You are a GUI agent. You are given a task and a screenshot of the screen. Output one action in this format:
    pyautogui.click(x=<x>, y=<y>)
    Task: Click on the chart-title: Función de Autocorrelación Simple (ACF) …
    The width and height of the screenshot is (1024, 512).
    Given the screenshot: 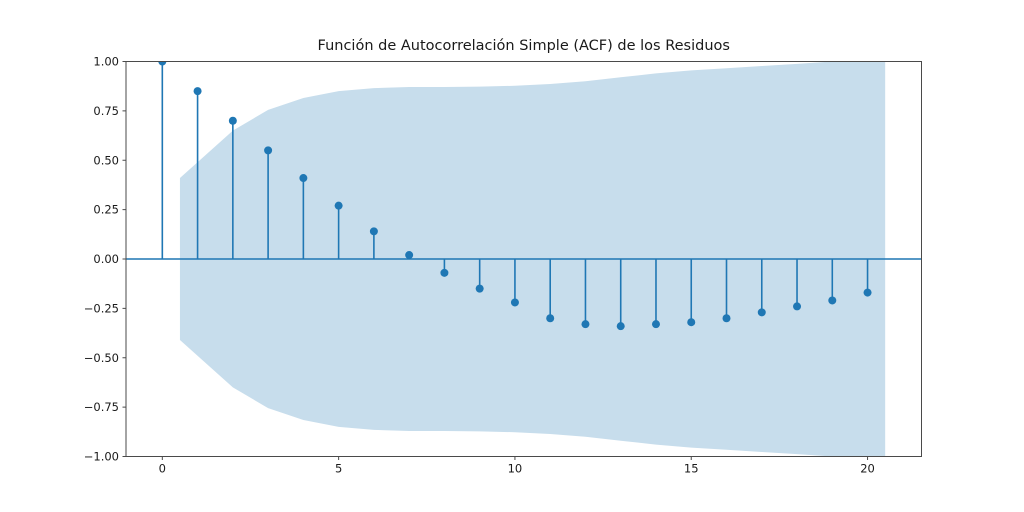 What is the action you would take?
    pyautogui.click(x=524, y=46)
    